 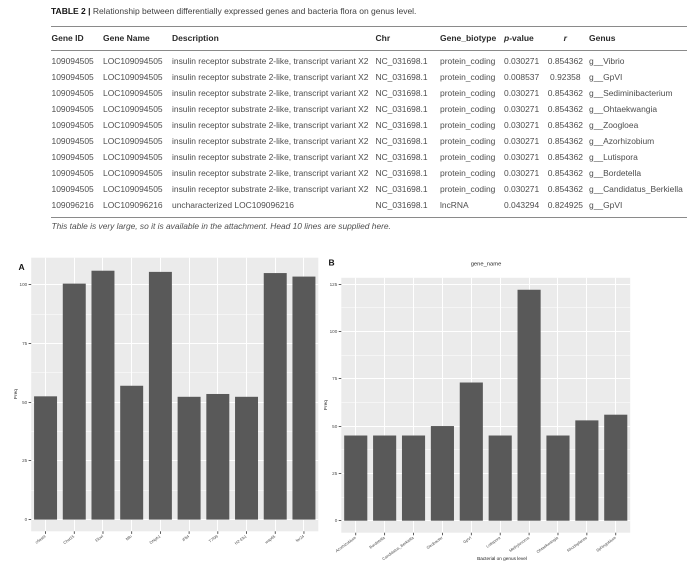 What do you see at coordinates (300, 538) in the screenshot?
I see `svg-text: fer24` at bounding box center [300, 538].